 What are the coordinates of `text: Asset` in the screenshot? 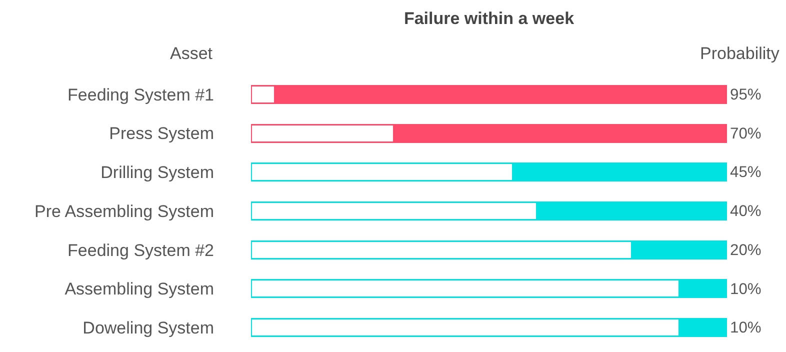 It's located at (191, 53).